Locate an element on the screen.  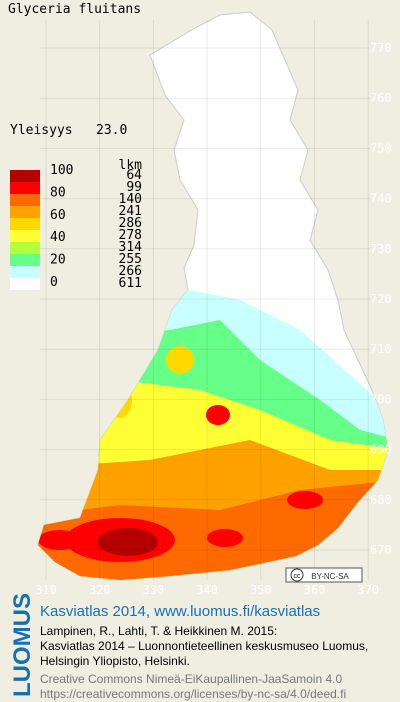
x-coordinate-label: 330 is located at coordinates (154, 590).